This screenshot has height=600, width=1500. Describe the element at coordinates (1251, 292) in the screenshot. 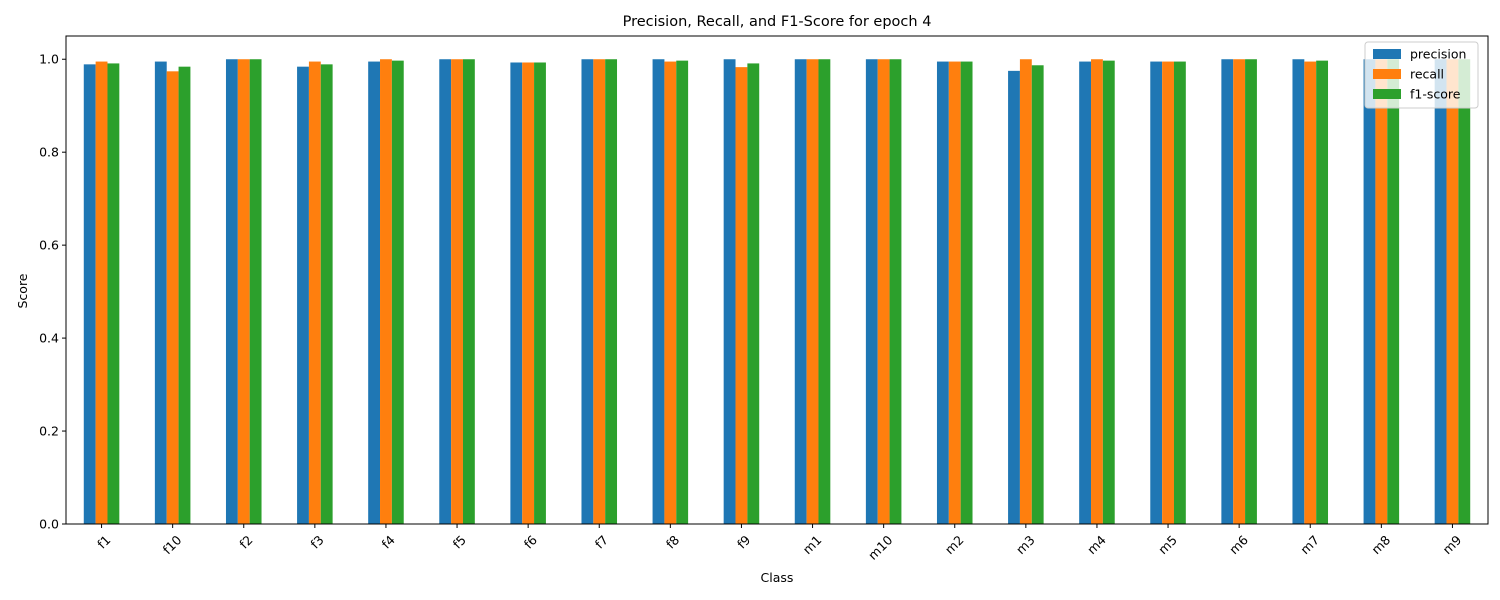

I see `bar-f1-score-m6` at that location.